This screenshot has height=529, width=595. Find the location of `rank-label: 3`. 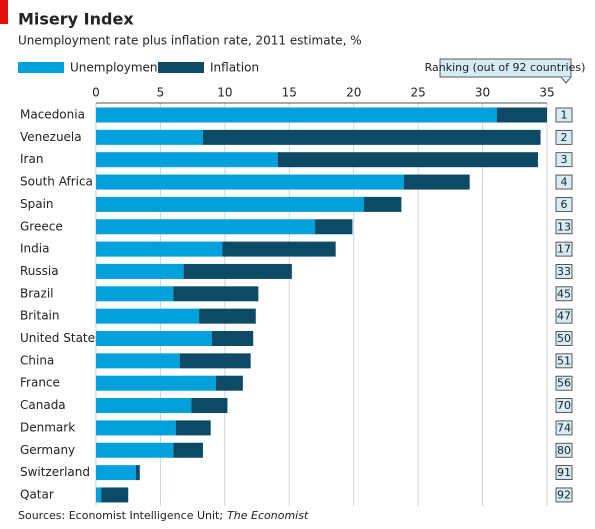

rank-label: 3 is located at coordinates (564, 159).